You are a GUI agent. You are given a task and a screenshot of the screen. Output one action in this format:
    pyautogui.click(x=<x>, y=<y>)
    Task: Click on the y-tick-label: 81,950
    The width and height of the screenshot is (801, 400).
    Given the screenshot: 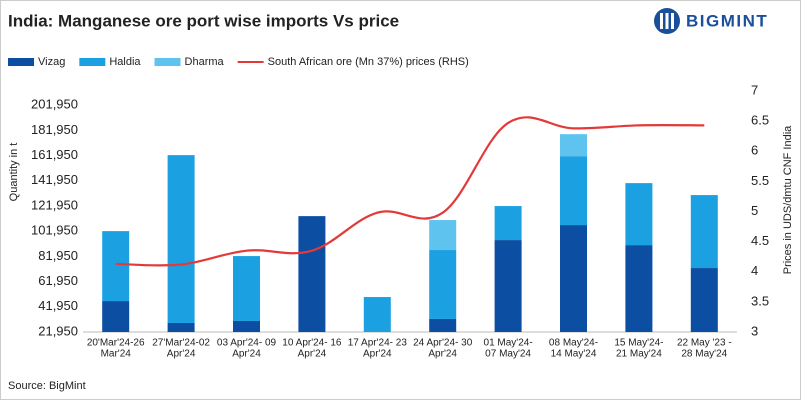 What is the action you would take?
    pyautogui.click(x=58, y=255)
    